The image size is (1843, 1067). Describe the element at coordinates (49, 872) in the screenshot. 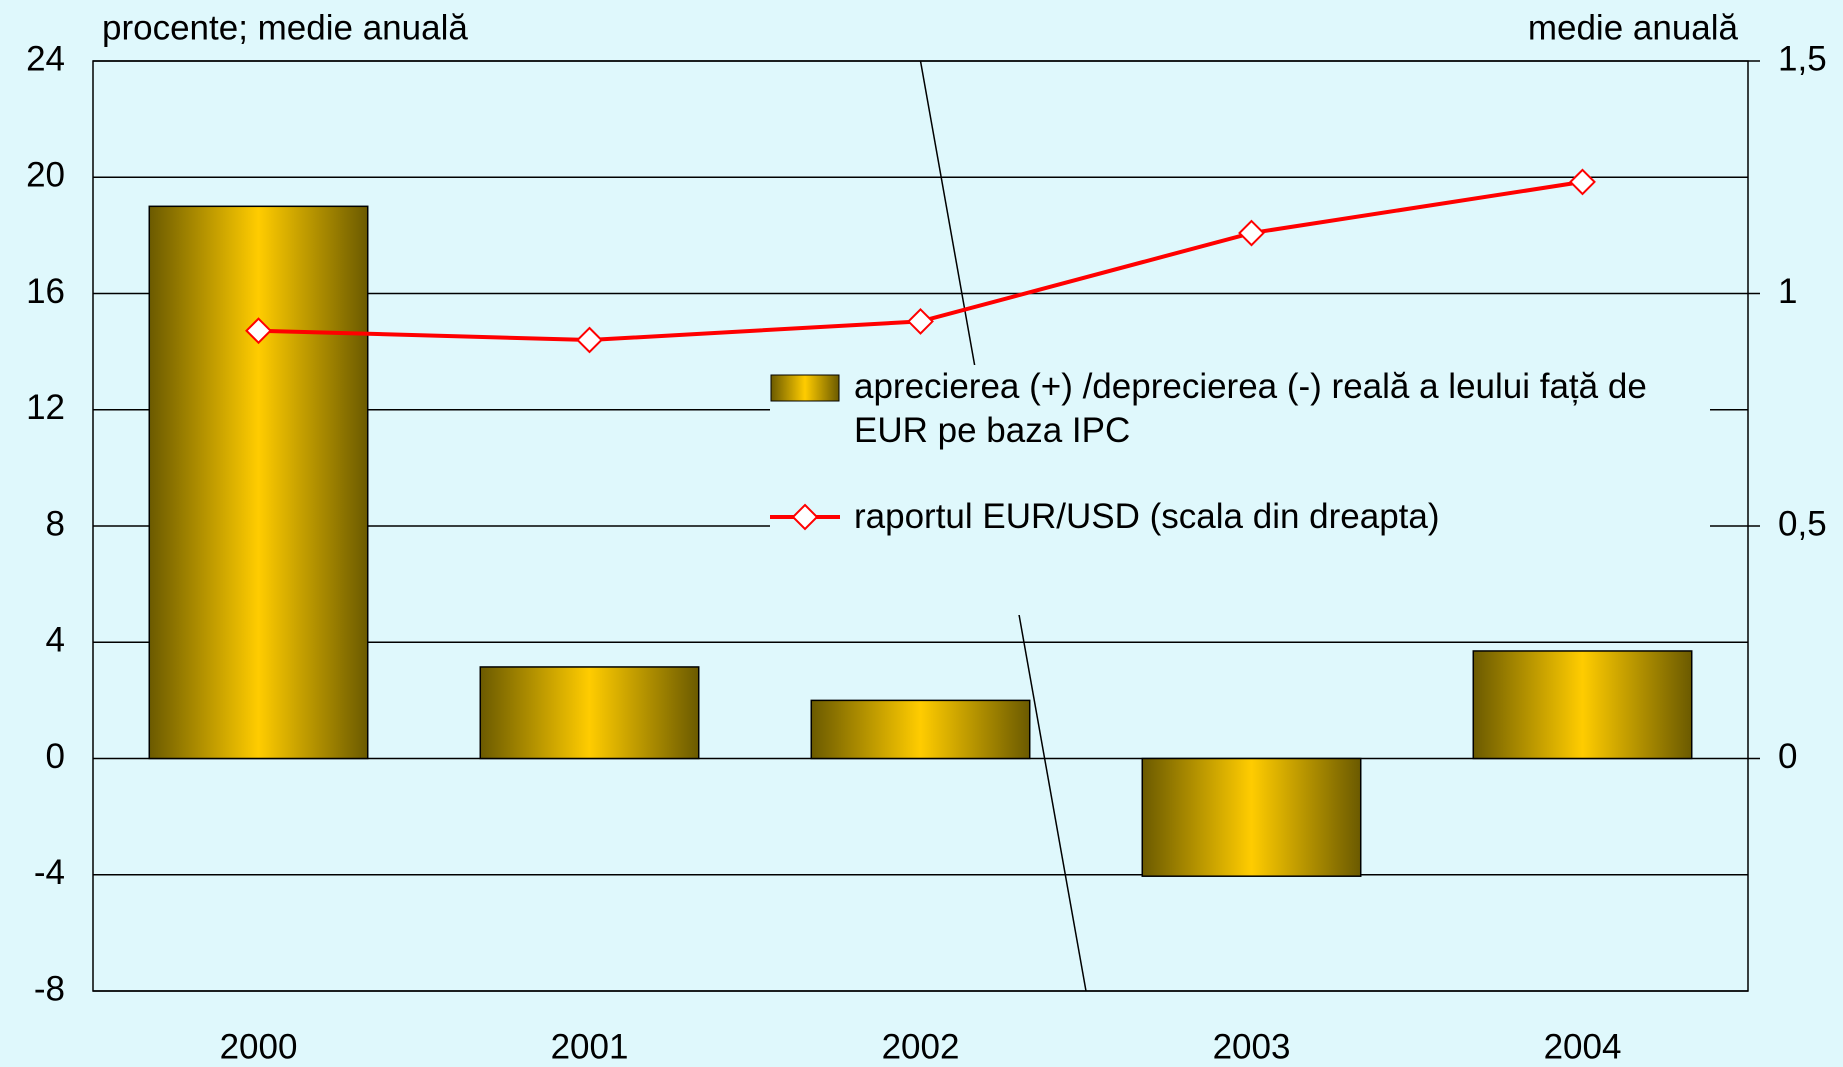

I see `y-tick-label: -4` at that location.